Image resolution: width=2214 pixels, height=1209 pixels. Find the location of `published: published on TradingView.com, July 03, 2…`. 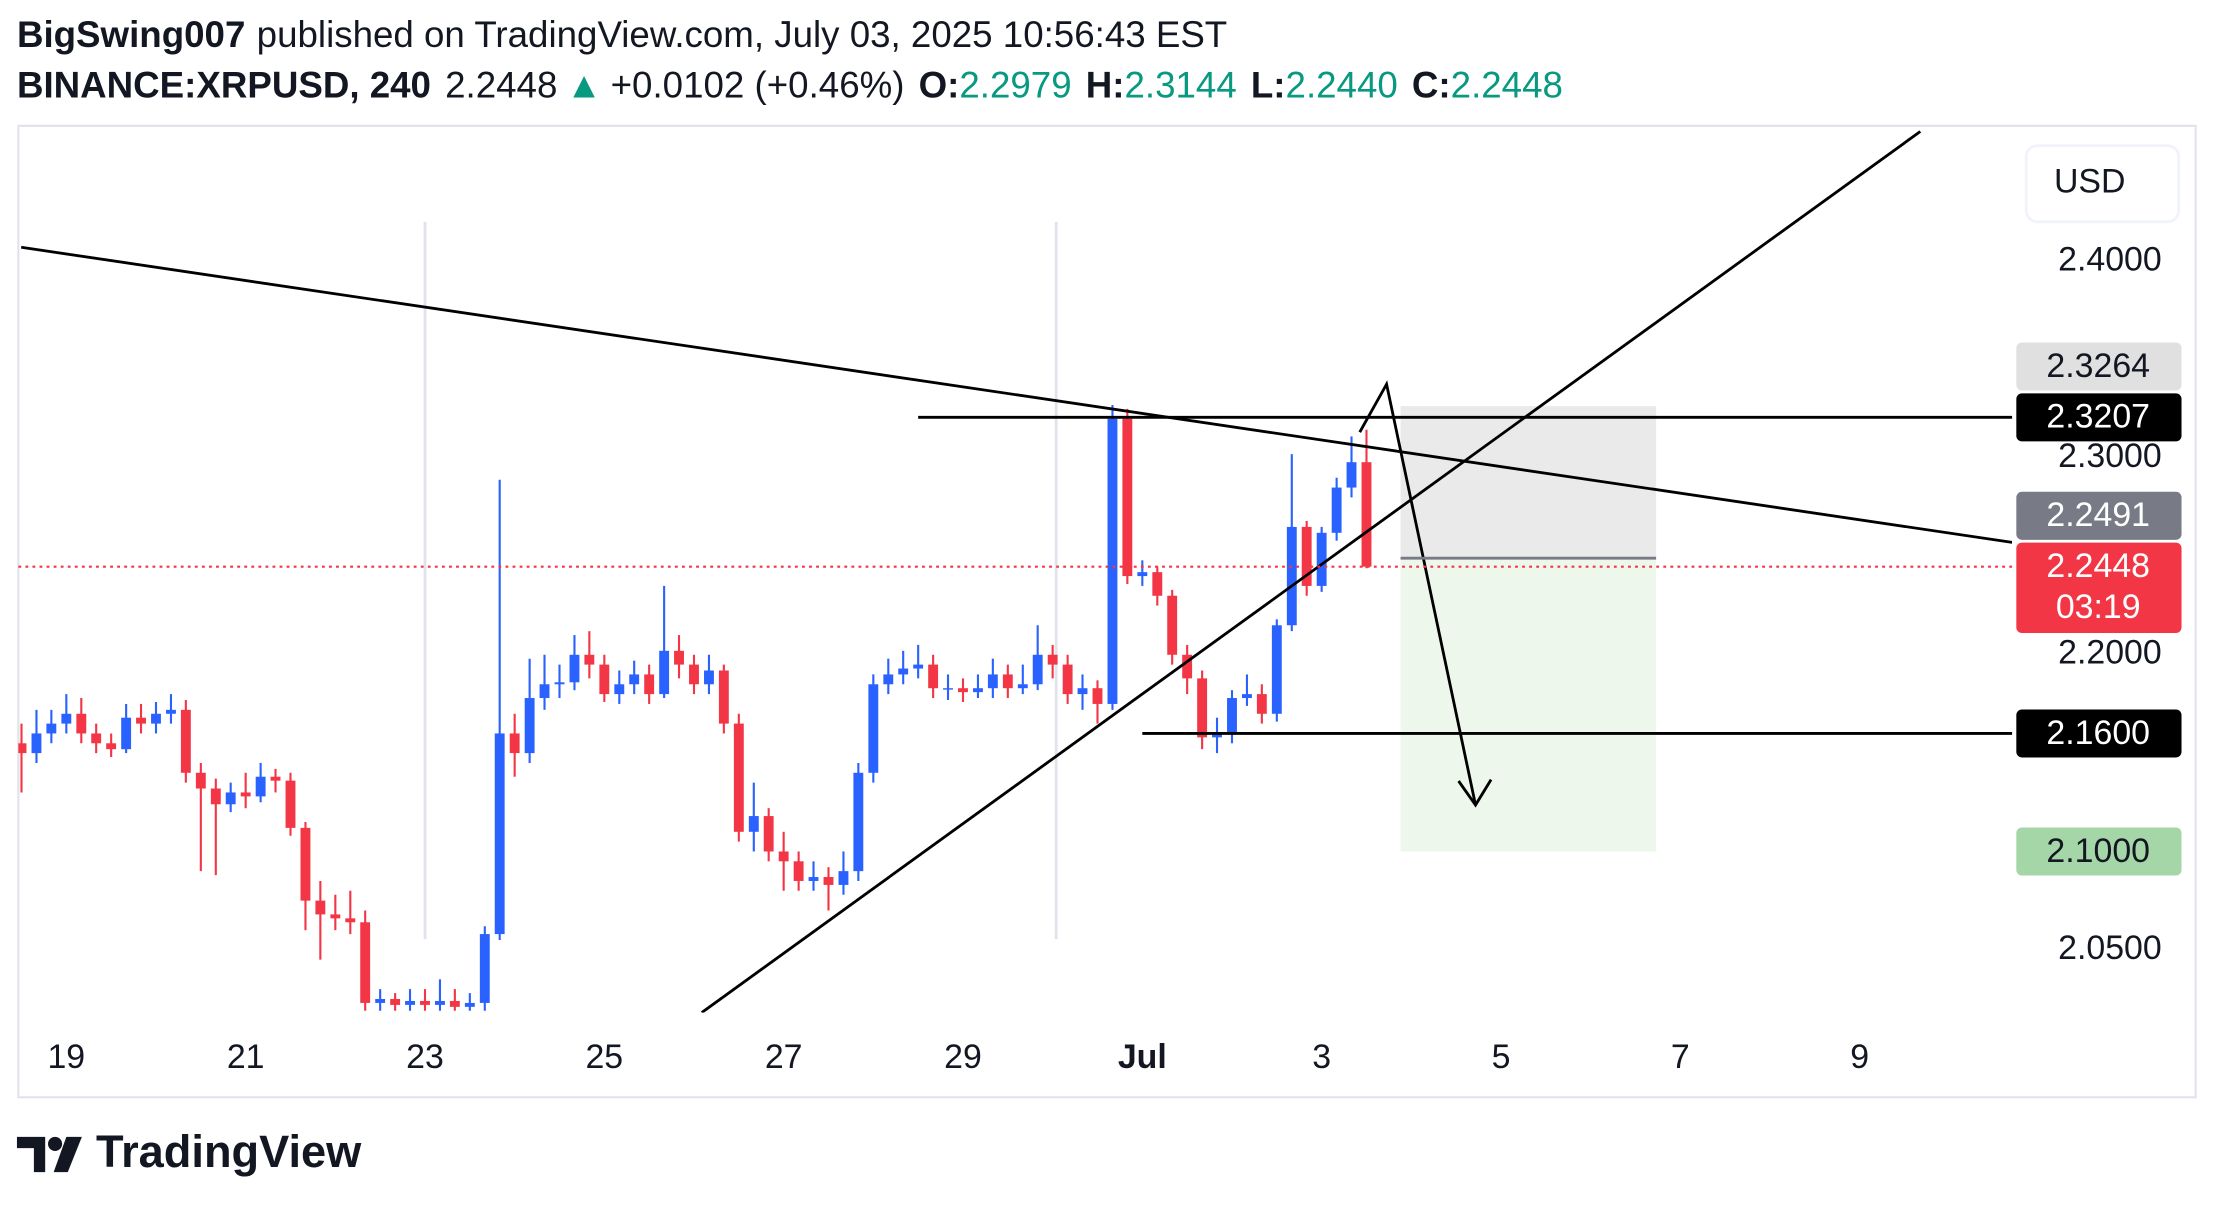

published: published on TradingView.com, July 03, 2… is located at coordinates (742, 34).